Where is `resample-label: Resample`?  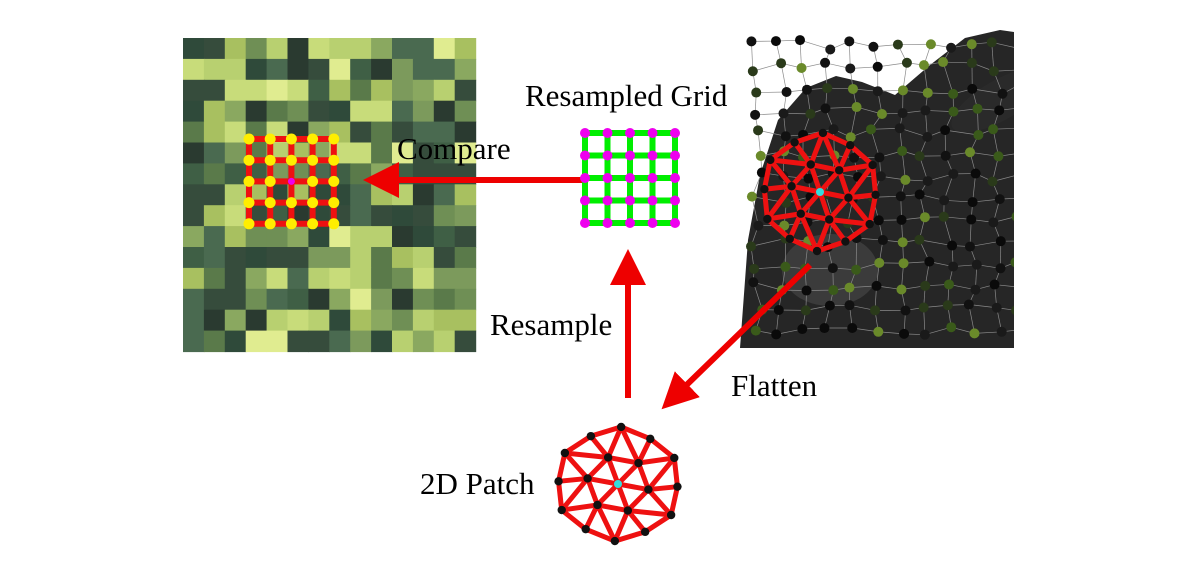
resample-label: Resample is located at coordinates (551, 324).